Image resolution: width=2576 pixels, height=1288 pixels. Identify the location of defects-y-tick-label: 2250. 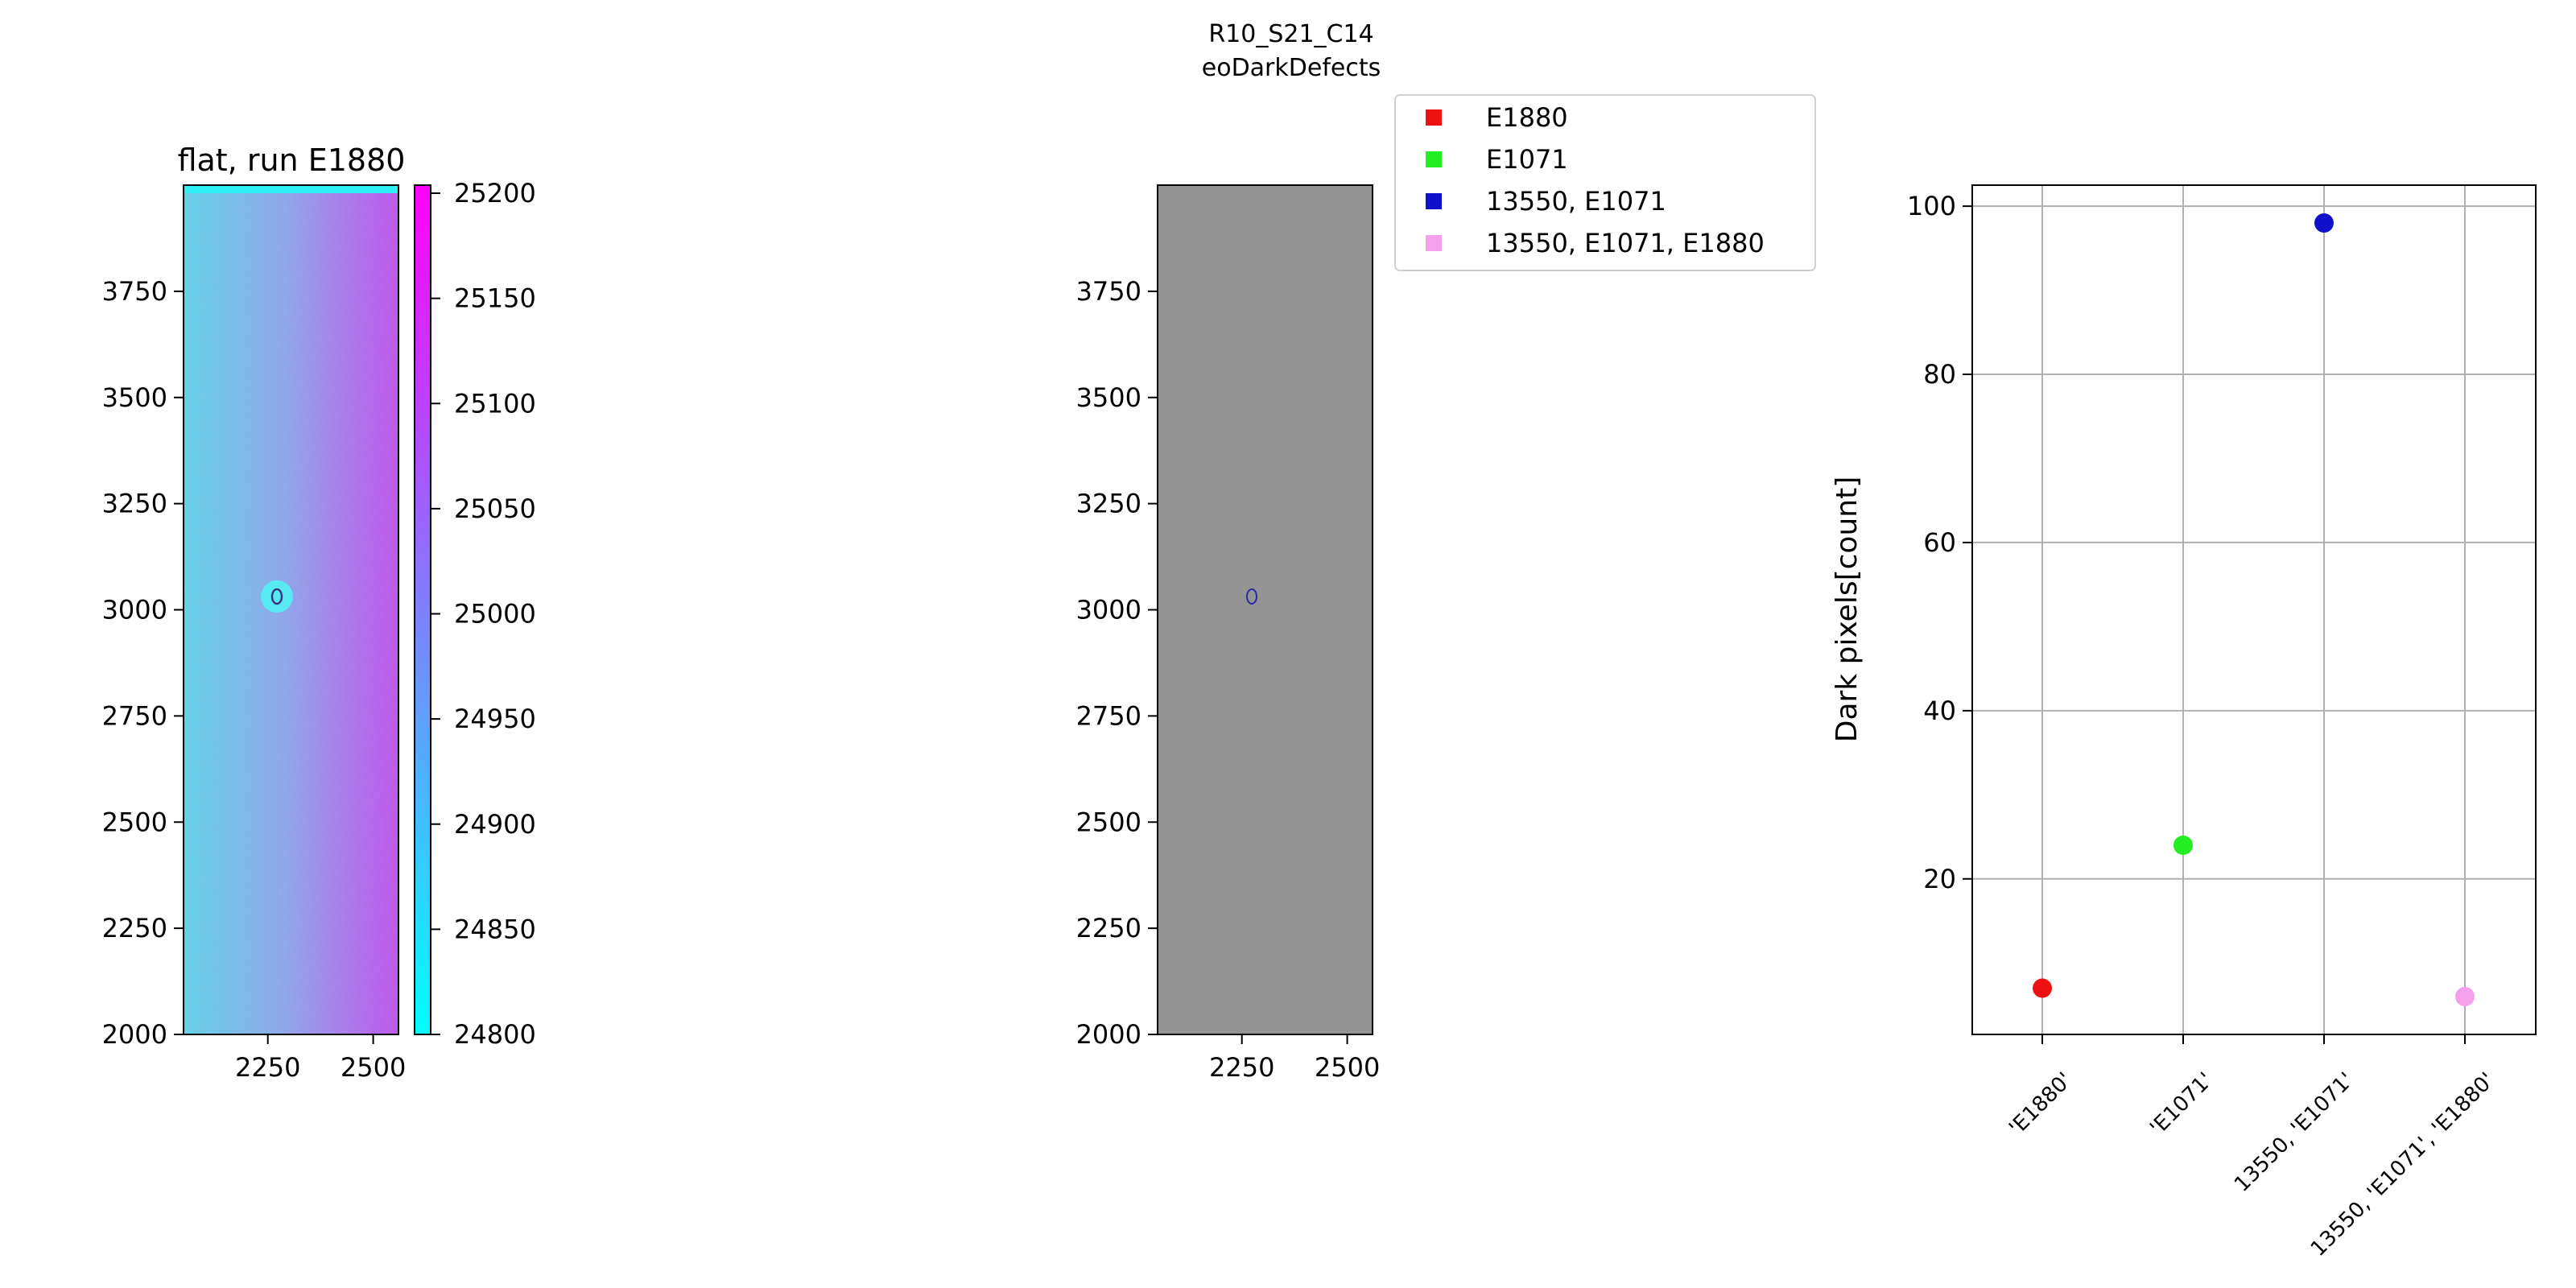
(1108, 928).